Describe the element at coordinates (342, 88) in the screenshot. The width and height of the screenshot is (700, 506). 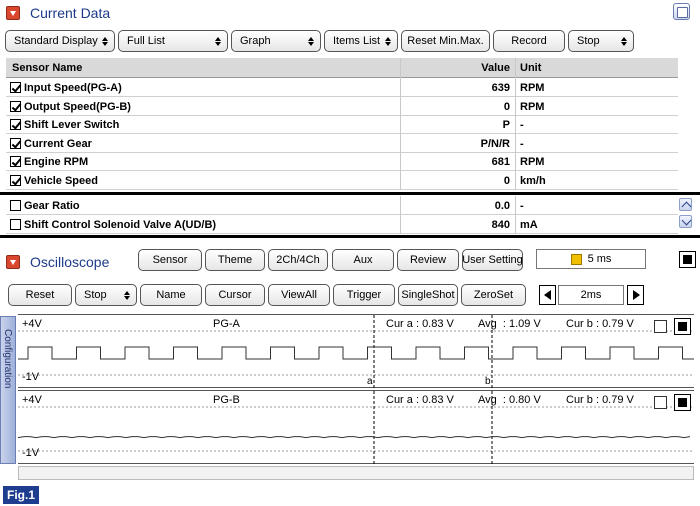
I see `table-row: Input Speed(PG-A) 639 RPM` at that location.